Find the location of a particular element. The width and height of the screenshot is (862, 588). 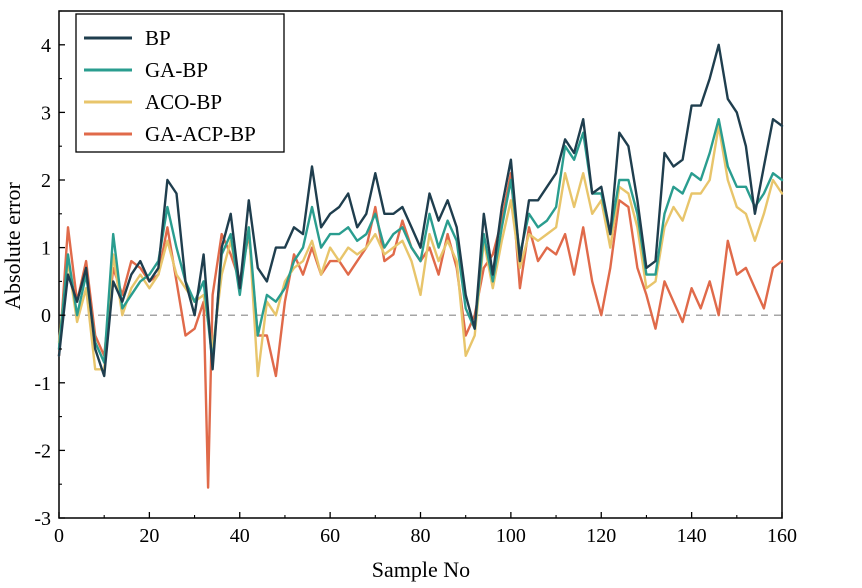

legend-label-ga-bp: GA-BP is located at coordinates (176, 70).